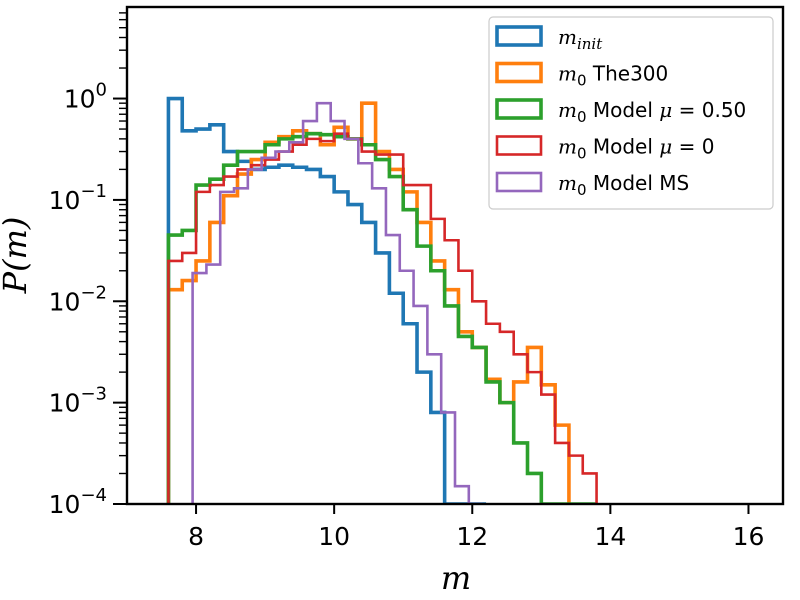 This screenshot has height=600, width=800. I want to click on legend-frame, so click(631, 113).